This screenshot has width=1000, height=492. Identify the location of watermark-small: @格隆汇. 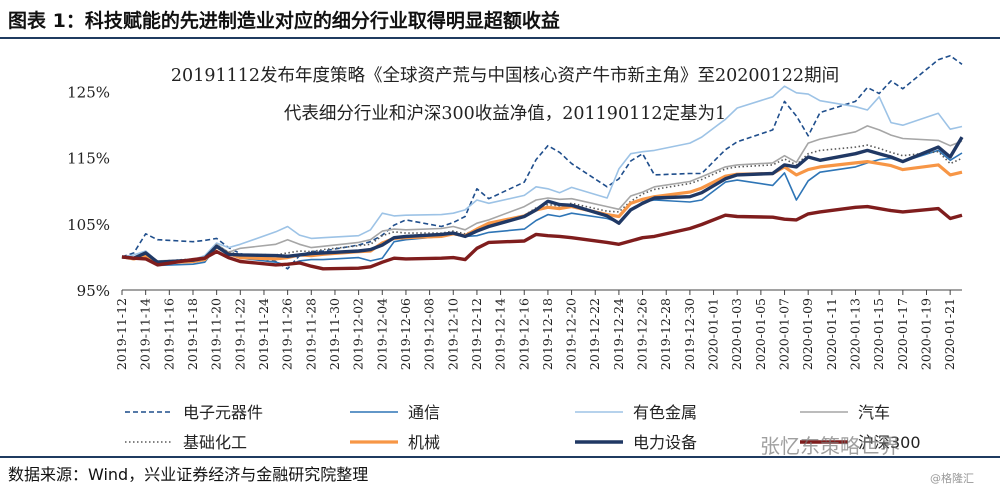
(952, 478).